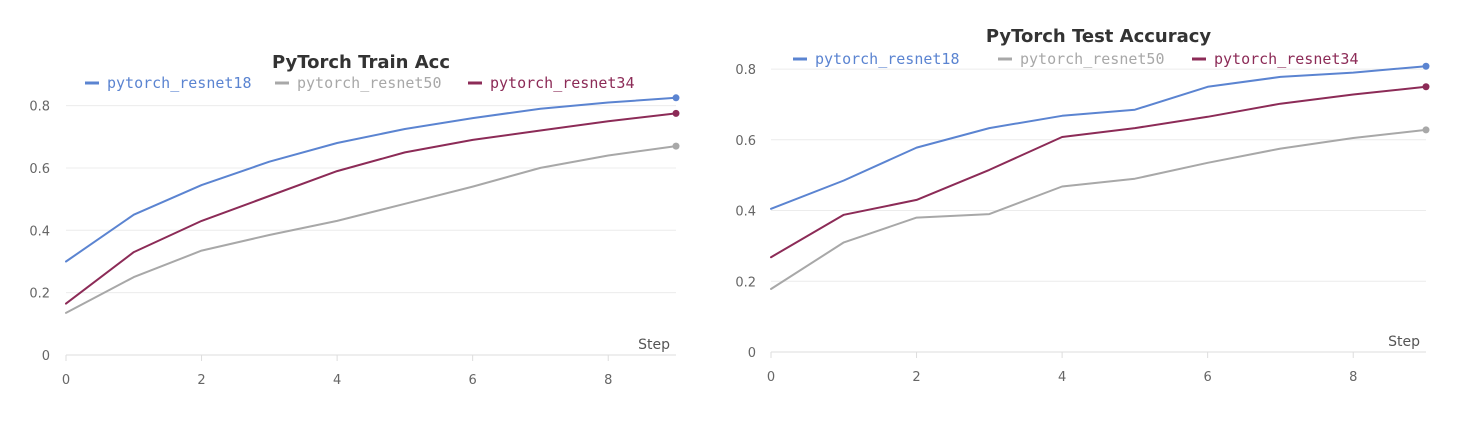  I want to click on series-line-pytorch_resnet18, so click(1098, 137).